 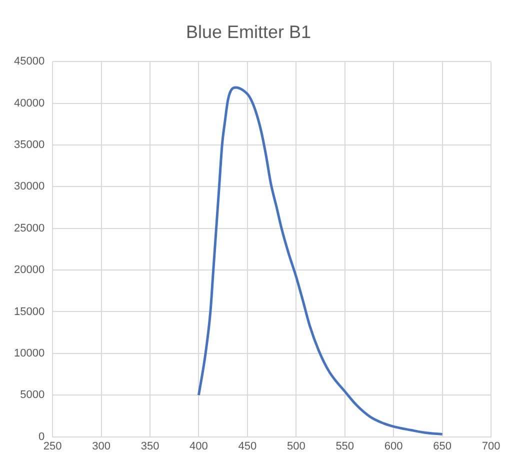 What do you see at coordinates (442, 446) in the screenshot?
I see `x-tick-label: 650` at bounding box center [442, 446].